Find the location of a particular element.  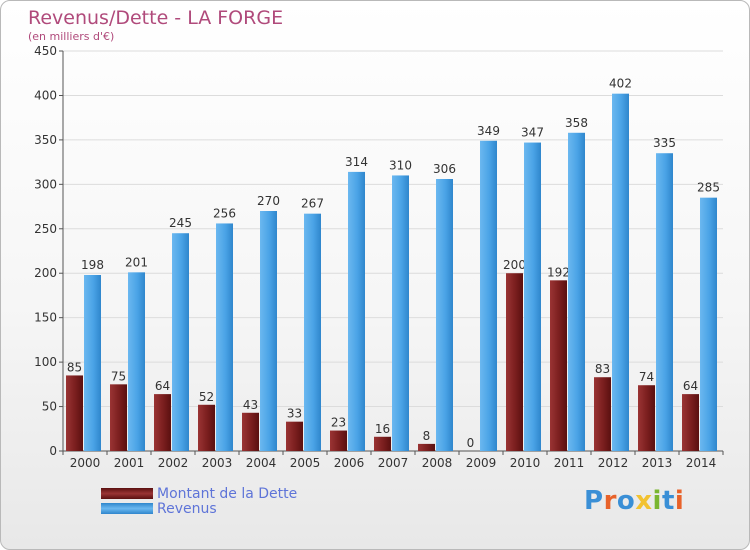

logo-letter: P is located at coordinates (594, 501).